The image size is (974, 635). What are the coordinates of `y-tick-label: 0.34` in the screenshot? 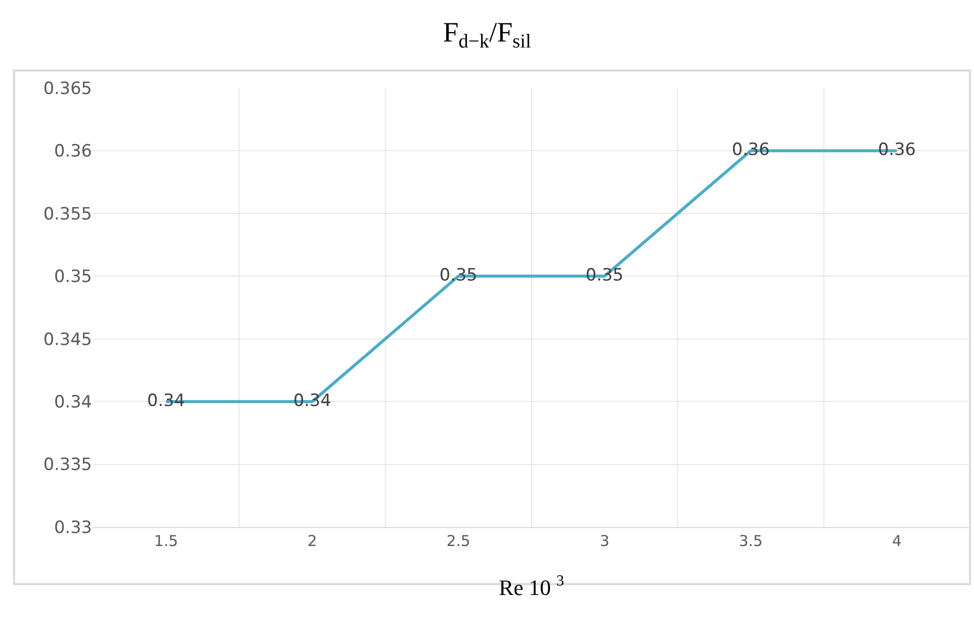 It's located at (73, 402).